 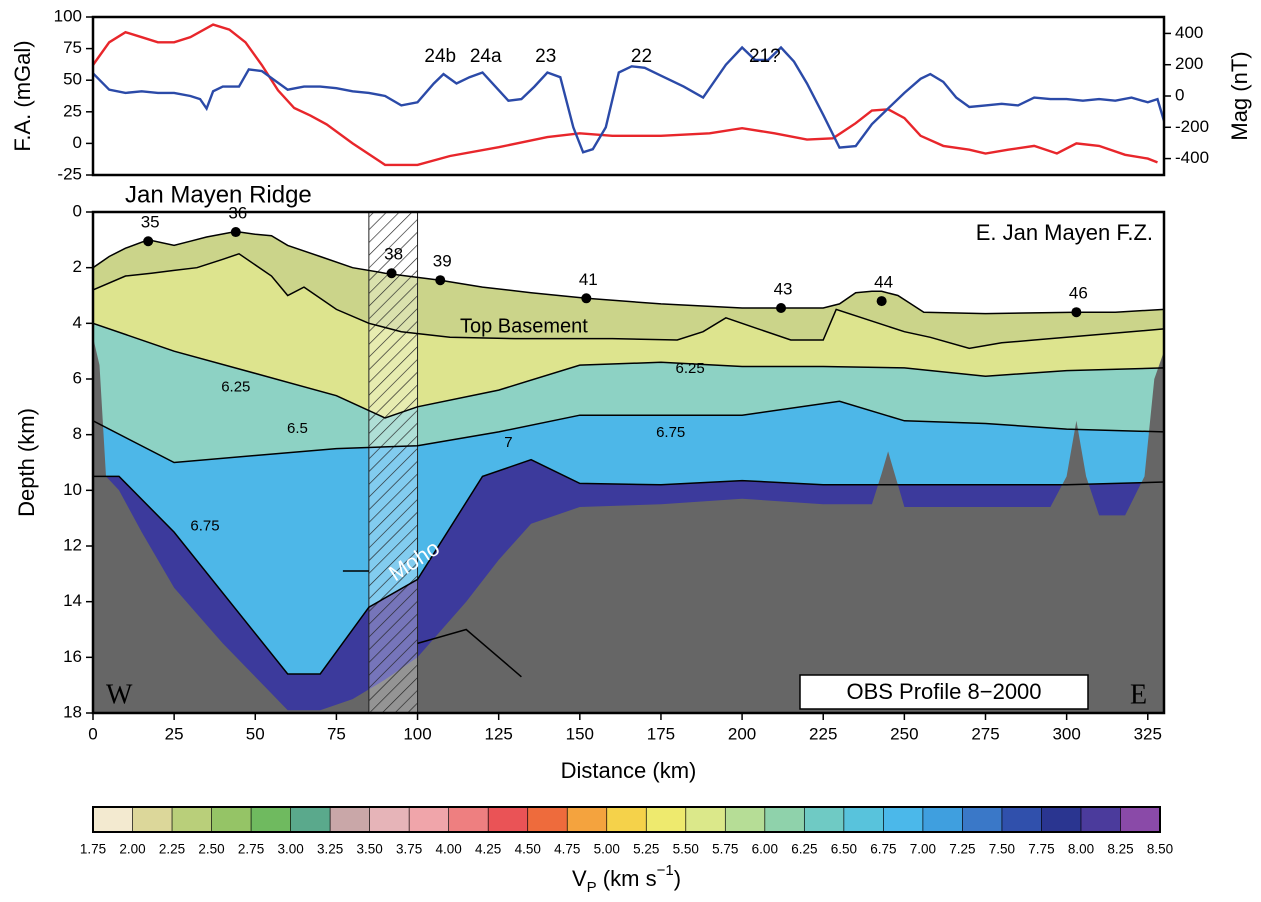 What do you see at coordinates (1041, 849) in the screenshot?
I see `colorbar-tick-label: 7.75` at bounding box center [1041, 849].